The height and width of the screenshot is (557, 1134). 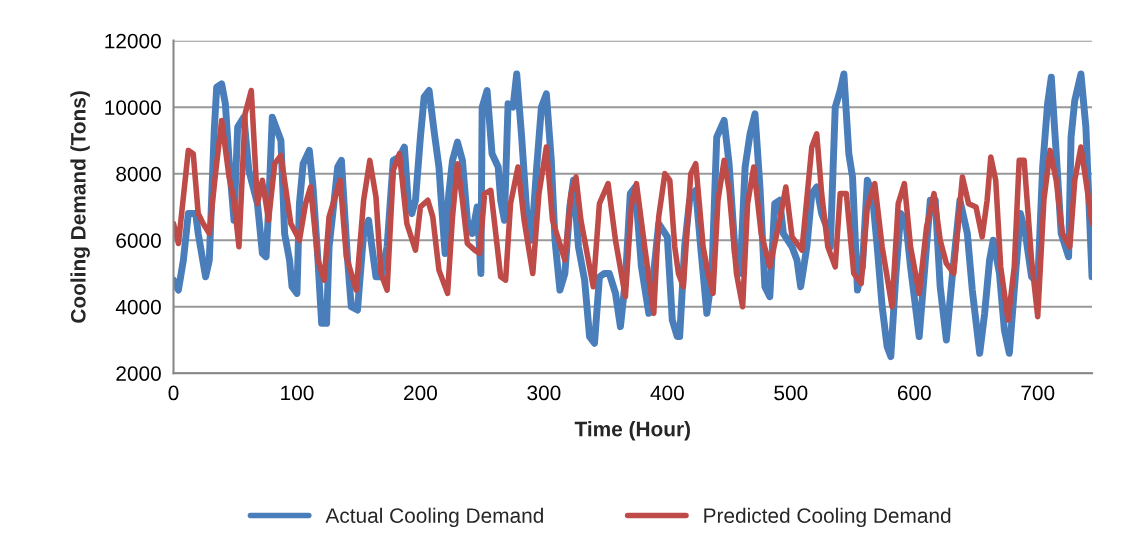 What do you see at coordinates (632, 431) in the screenshot?
I see `x-axis-title: Time (Hour)` at bounding box center [632, 431].